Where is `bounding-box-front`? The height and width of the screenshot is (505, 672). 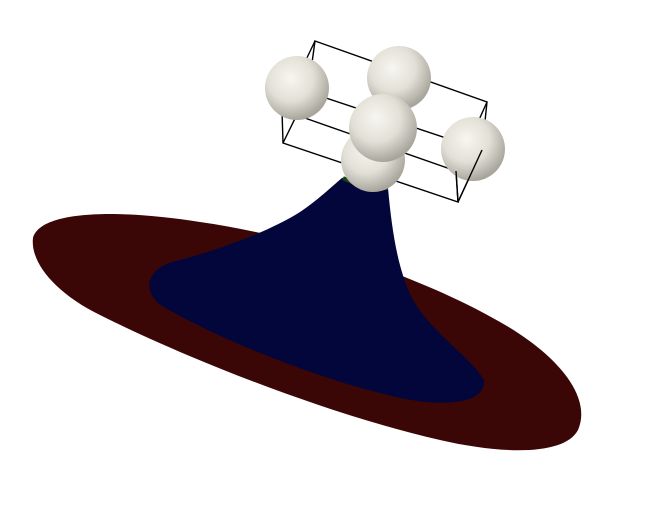 bounding-box-front is located at coordinates (469, 176).